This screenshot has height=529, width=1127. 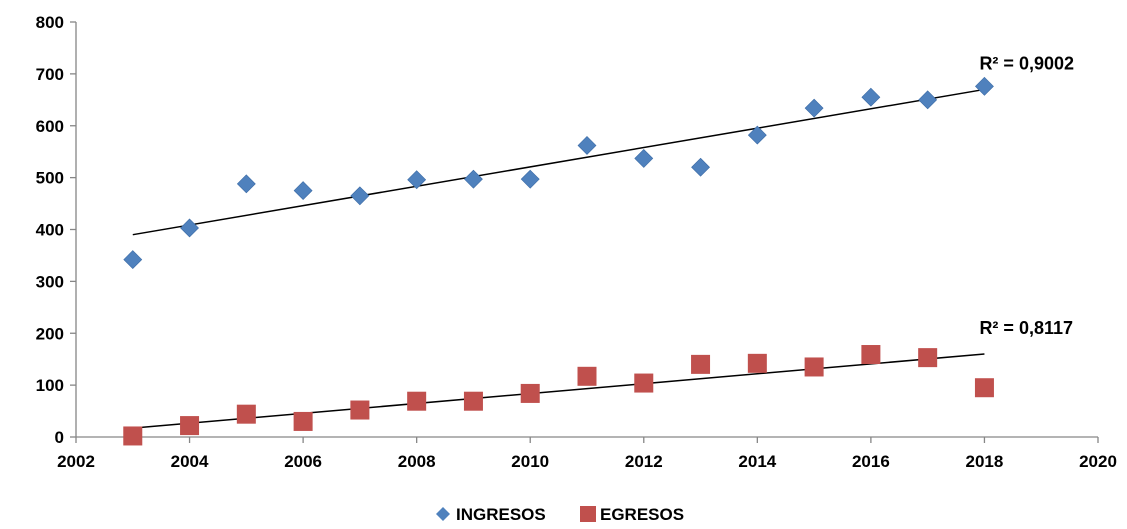 I want to click on legend-label-egresos: EGRESOS, so click(x=642, y=514).